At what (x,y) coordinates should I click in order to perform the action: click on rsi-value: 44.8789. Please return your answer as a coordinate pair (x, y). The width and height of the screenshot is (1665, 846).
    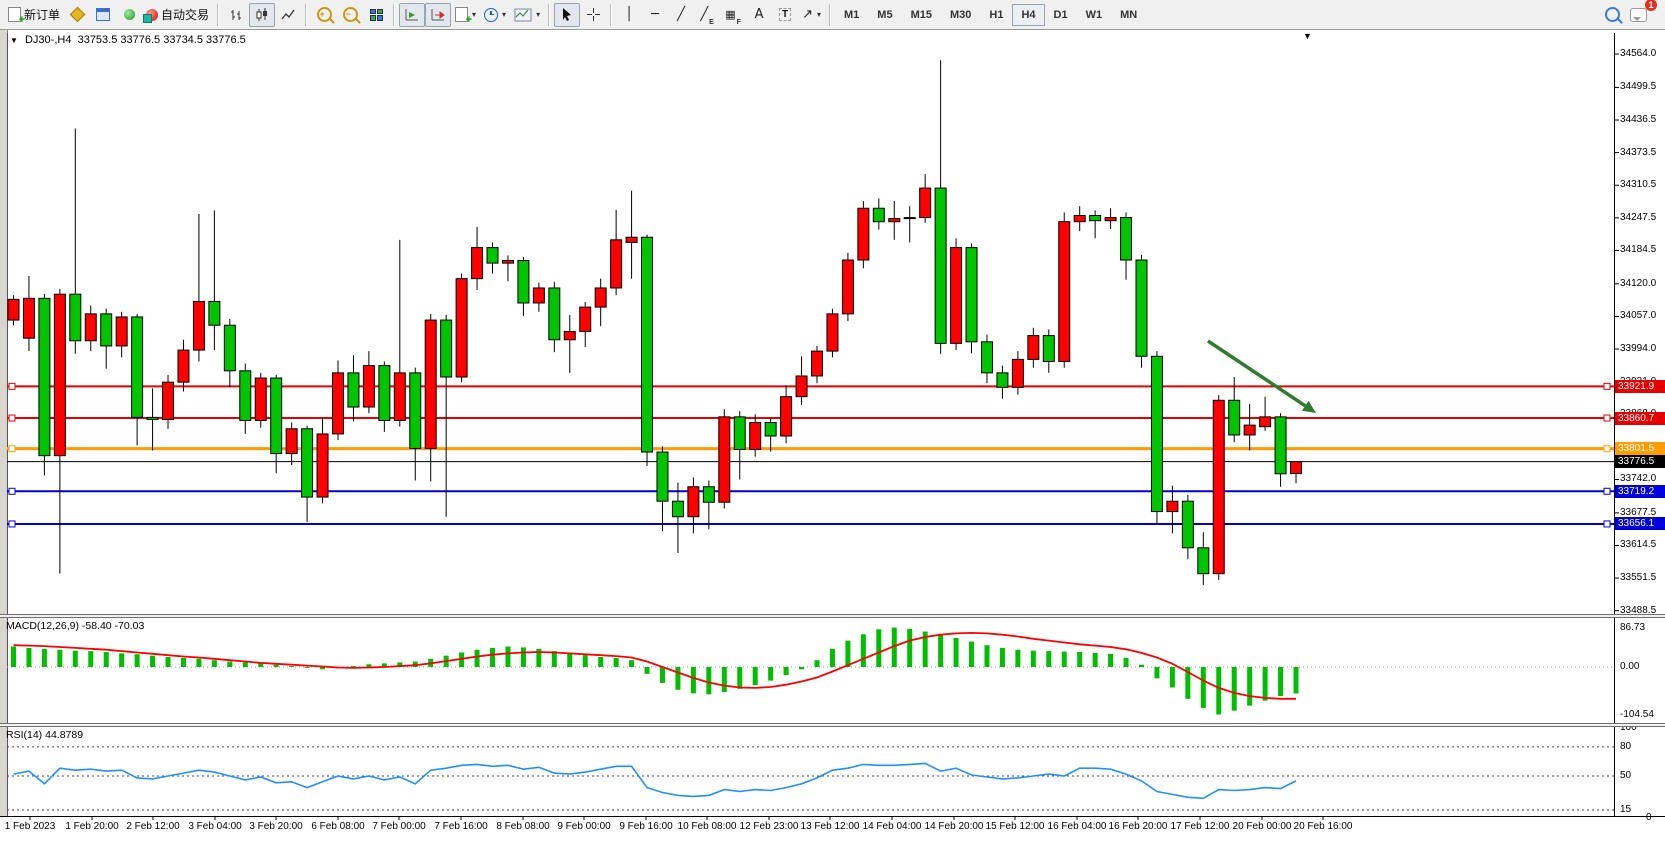
    Looking at the image, I should click on (64, 735).